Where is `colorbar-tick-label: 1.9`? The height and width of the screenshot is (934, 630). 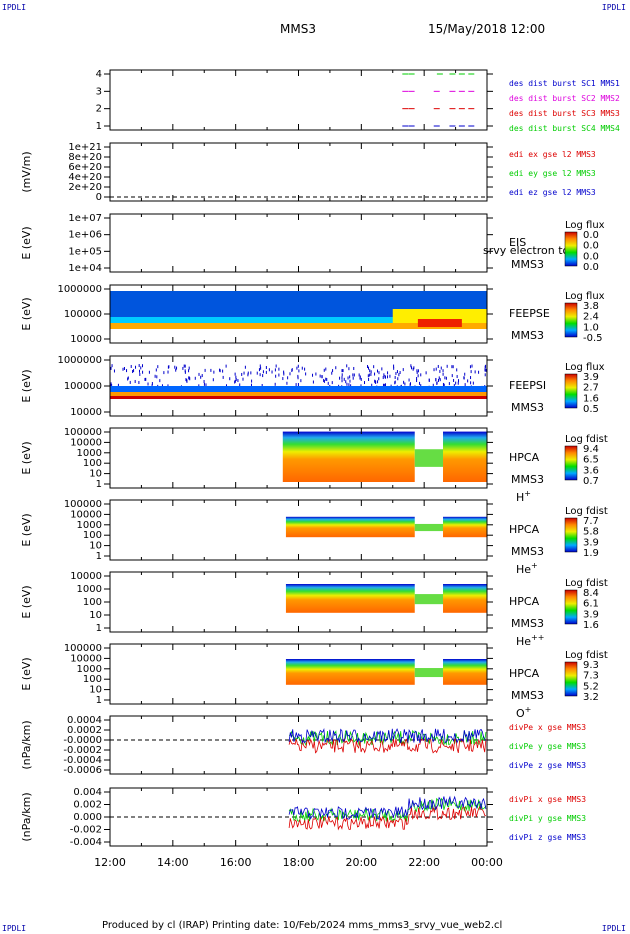
colorbar-tick-label: 1.9 is located at coordinates (591, 553).